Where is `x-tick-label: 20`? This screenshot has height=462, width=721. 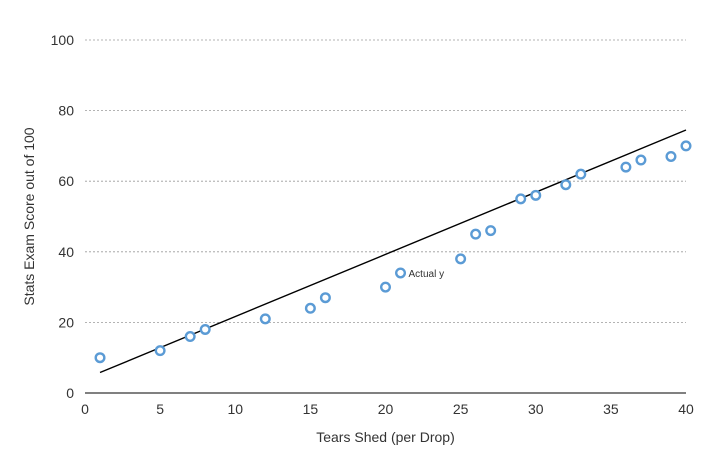
x-tick-label: 20 is located at coordinates (386, 409).